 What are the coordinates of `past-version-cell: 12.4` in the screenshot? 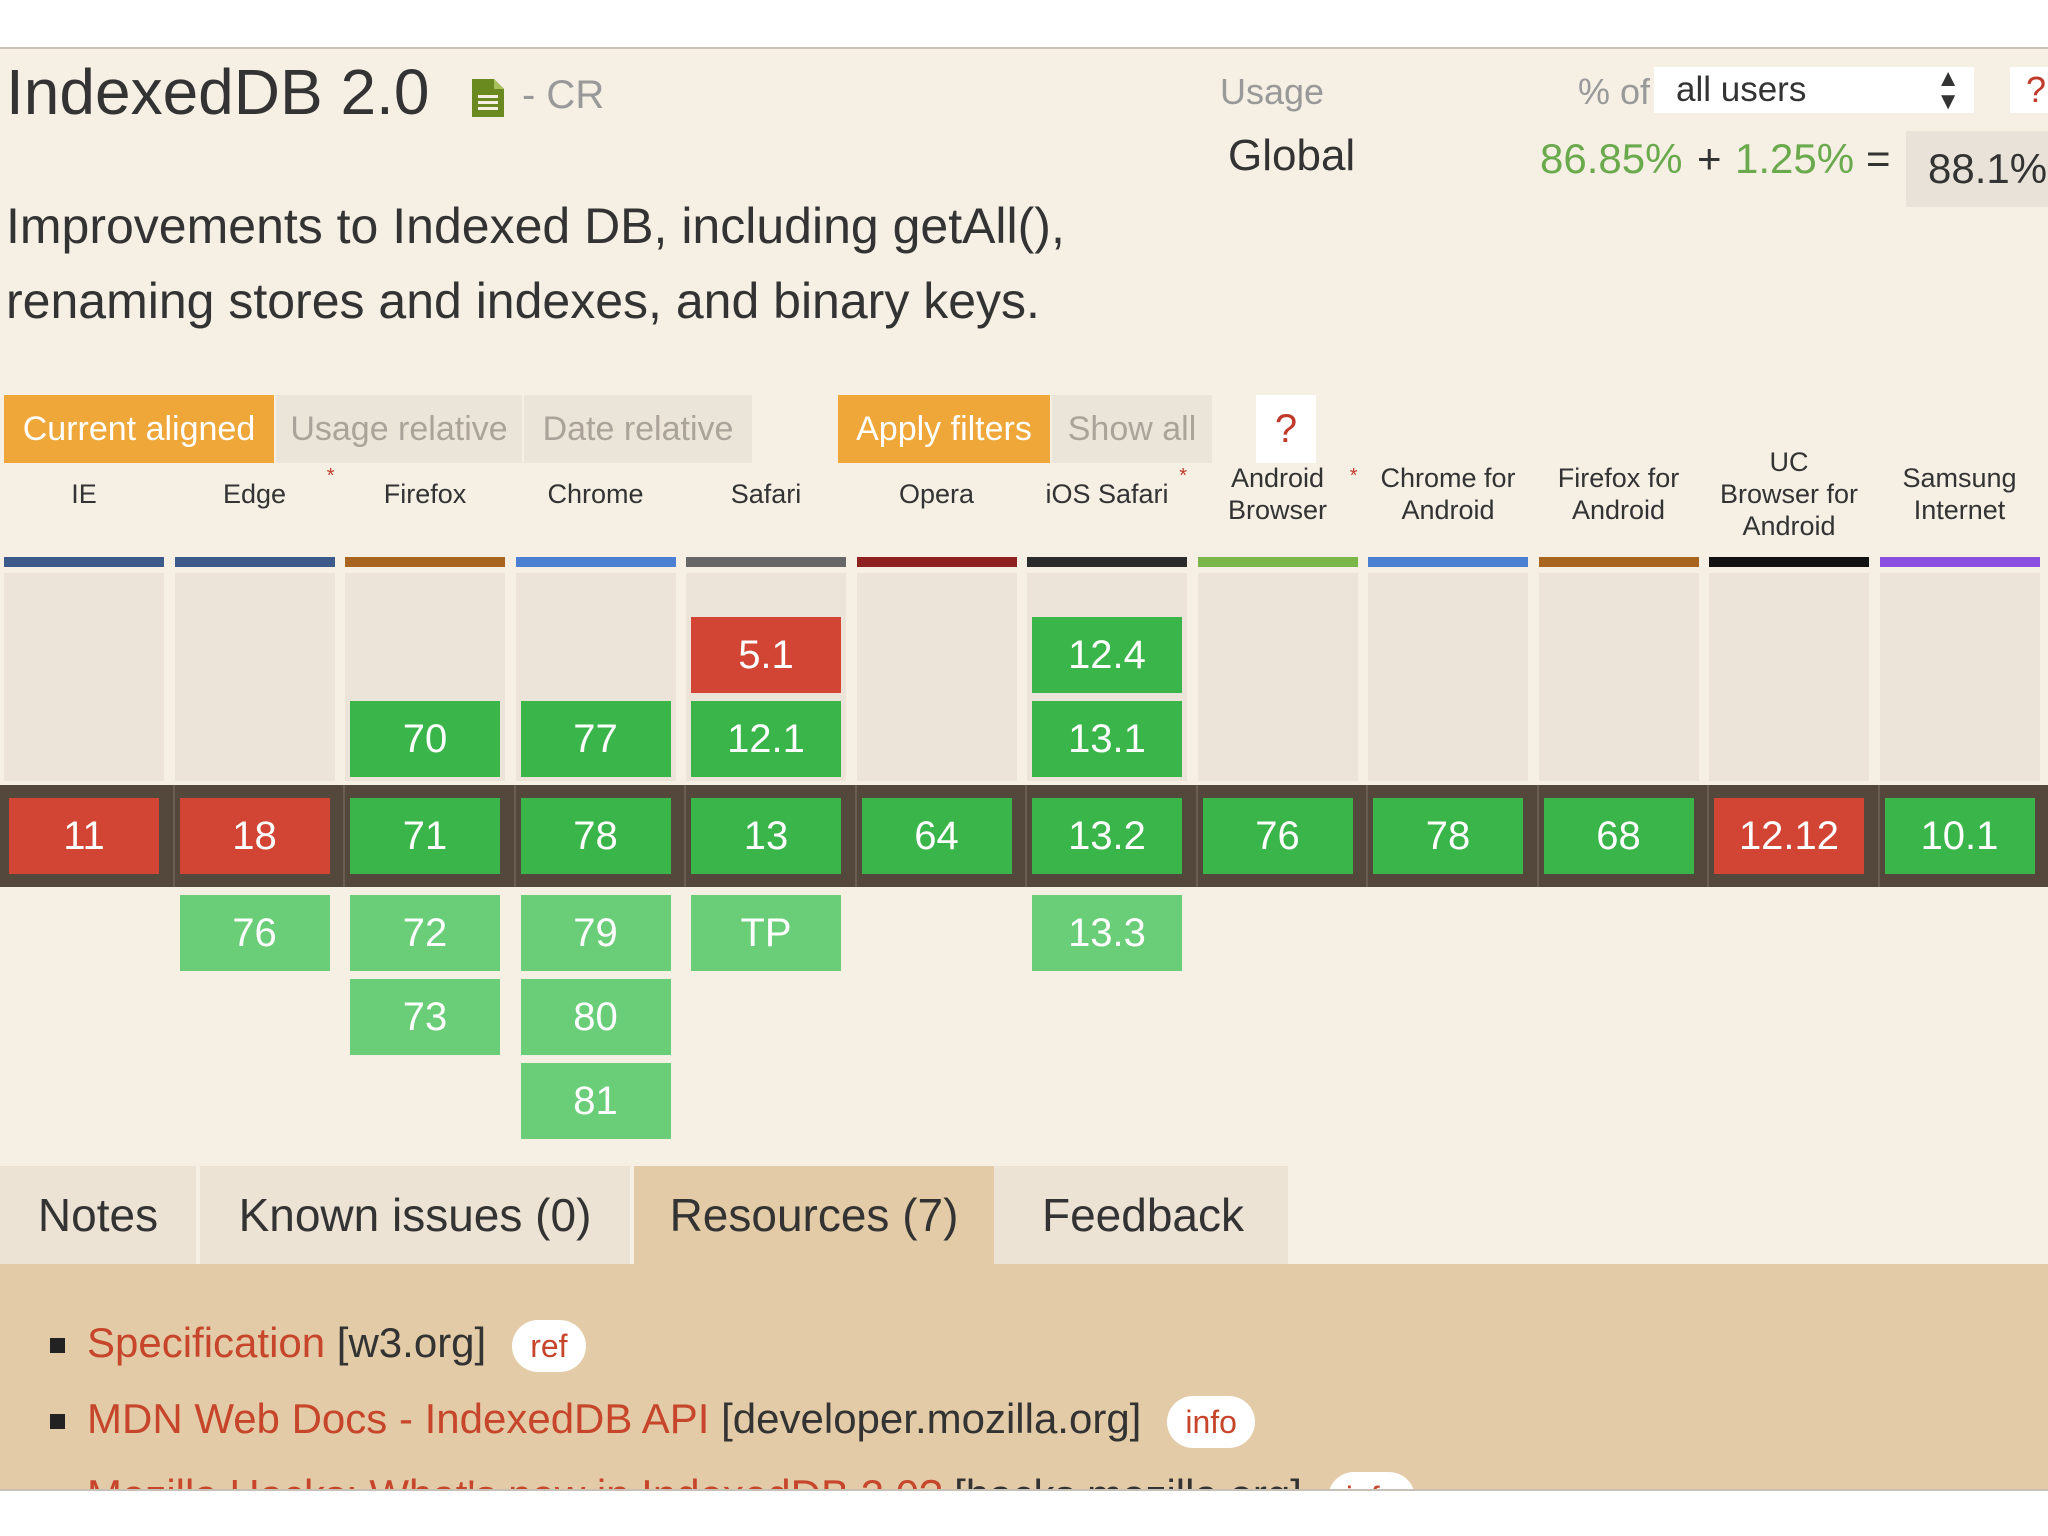 It's located at (1107, 655).